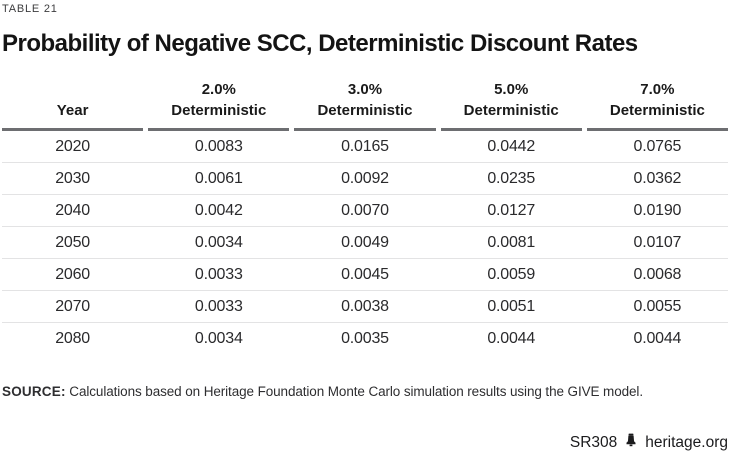 The height and width of the screenshot is (460, 734). Describe the element at coordinates (34, 391) in the screenshot. I see `source-label: SOURCE:` at that location.